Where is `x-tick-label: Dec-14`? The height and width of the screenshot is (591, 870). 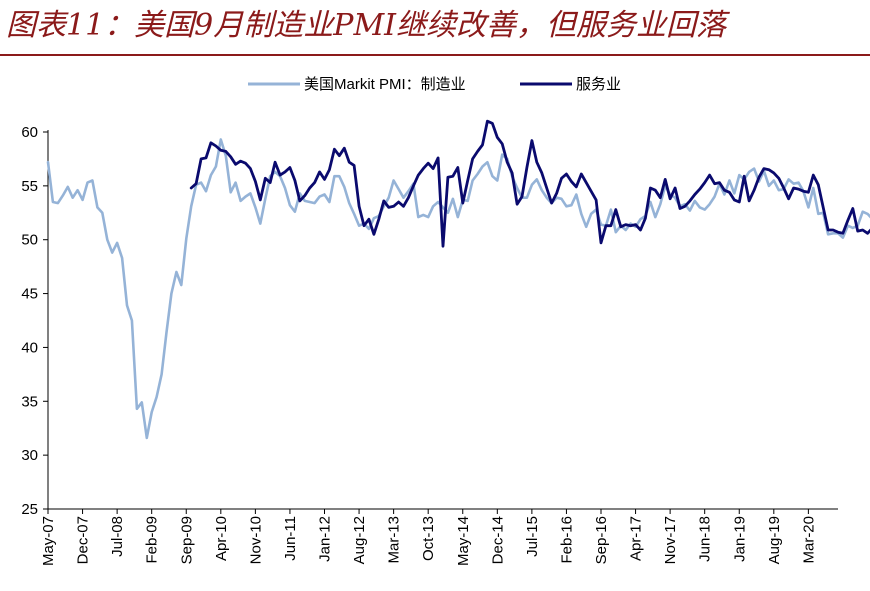
x-tick-label: Dec-14 is located at coordinates (497, 540).